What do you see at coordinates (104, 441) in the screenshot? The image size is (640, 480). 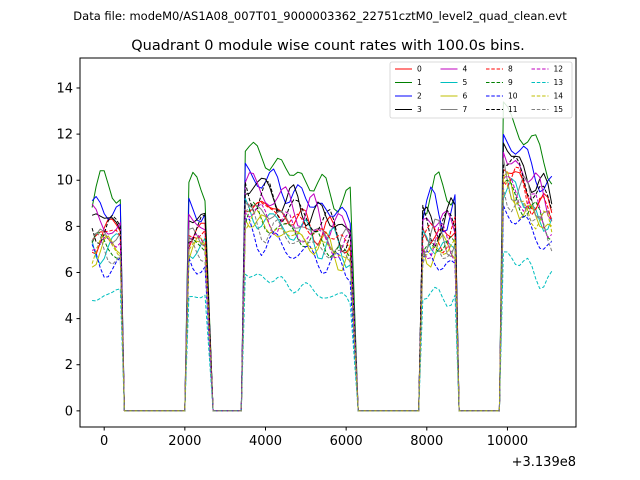 I see `x-tick-label: 0` at bounding box center [104, 441].